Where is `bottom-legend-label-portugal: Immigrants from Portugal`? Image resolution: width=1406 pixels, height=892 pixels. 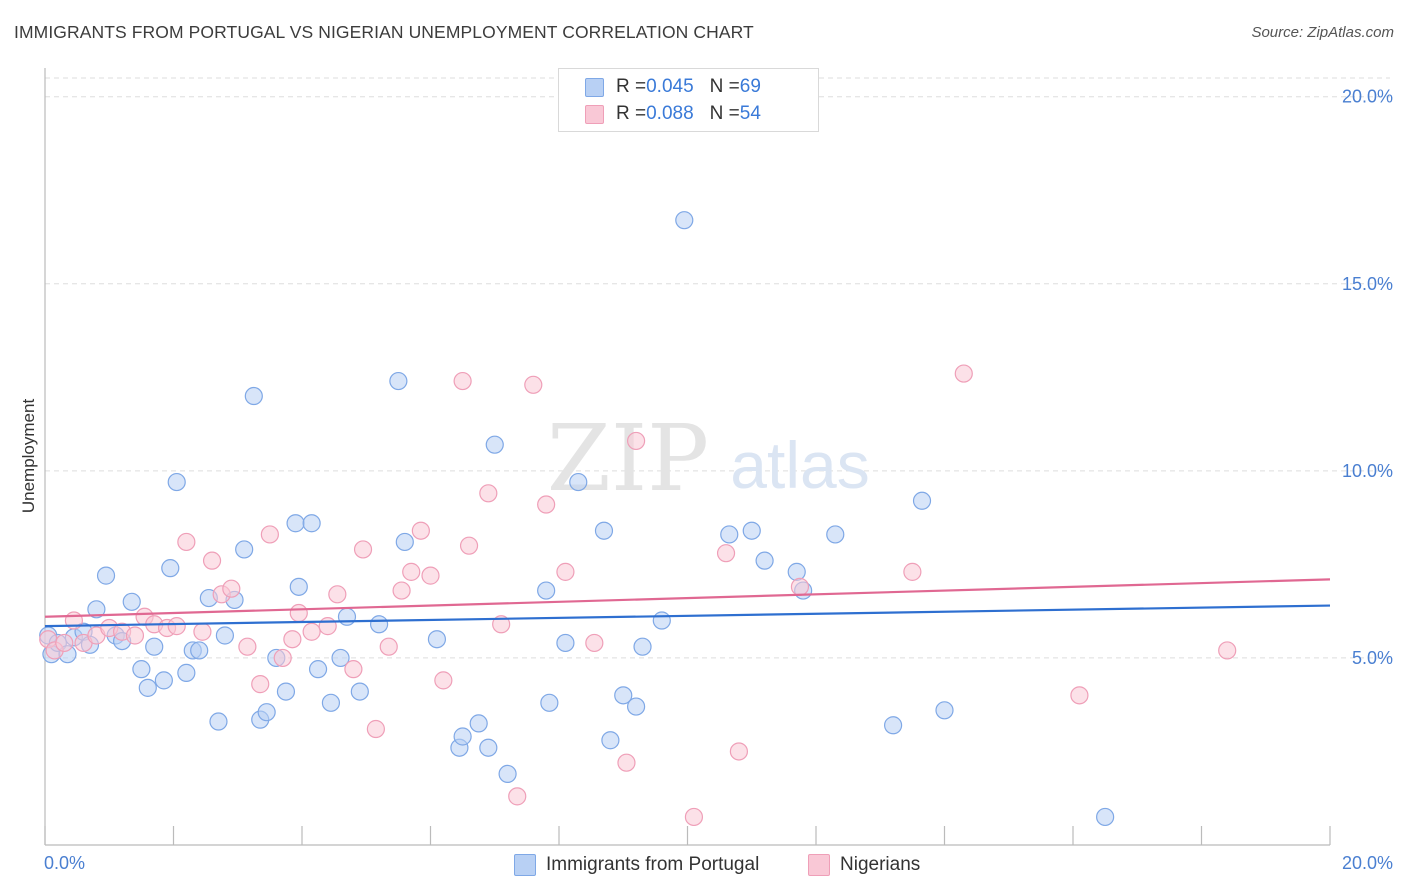 bottom-legend-label-portugal: Immigrants from Portugal is located at coordinates (653, 864).